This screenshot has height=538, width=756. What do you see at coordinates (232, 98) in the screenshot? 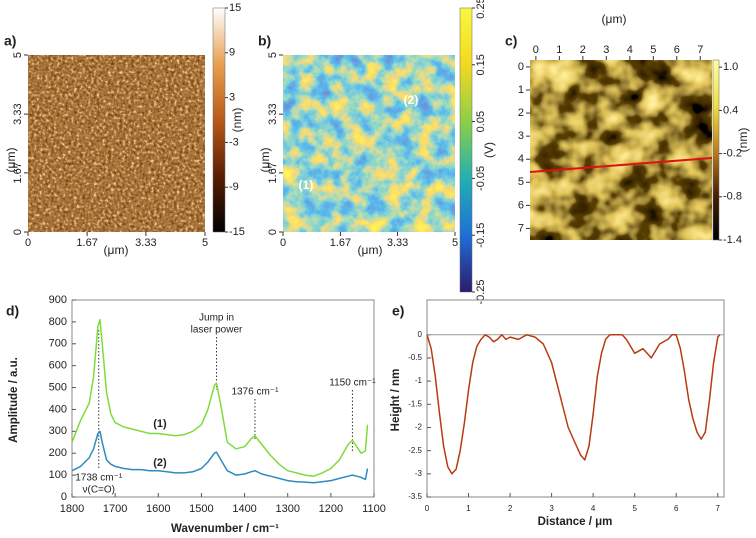
I see `colorbar-tick-label: 3` at bounding box center [232, 98].